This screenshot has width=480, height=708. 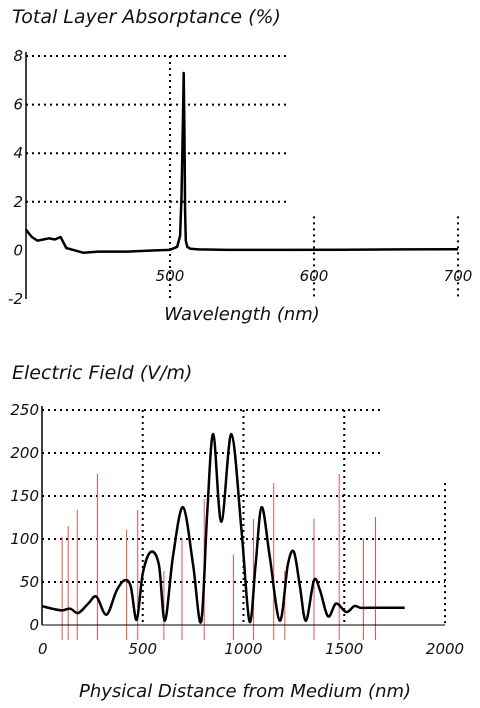 What do you see at coordinates (43, 649) in the screenshot?
I see `x-tick-label: 0` at bounding box center [43, 649].